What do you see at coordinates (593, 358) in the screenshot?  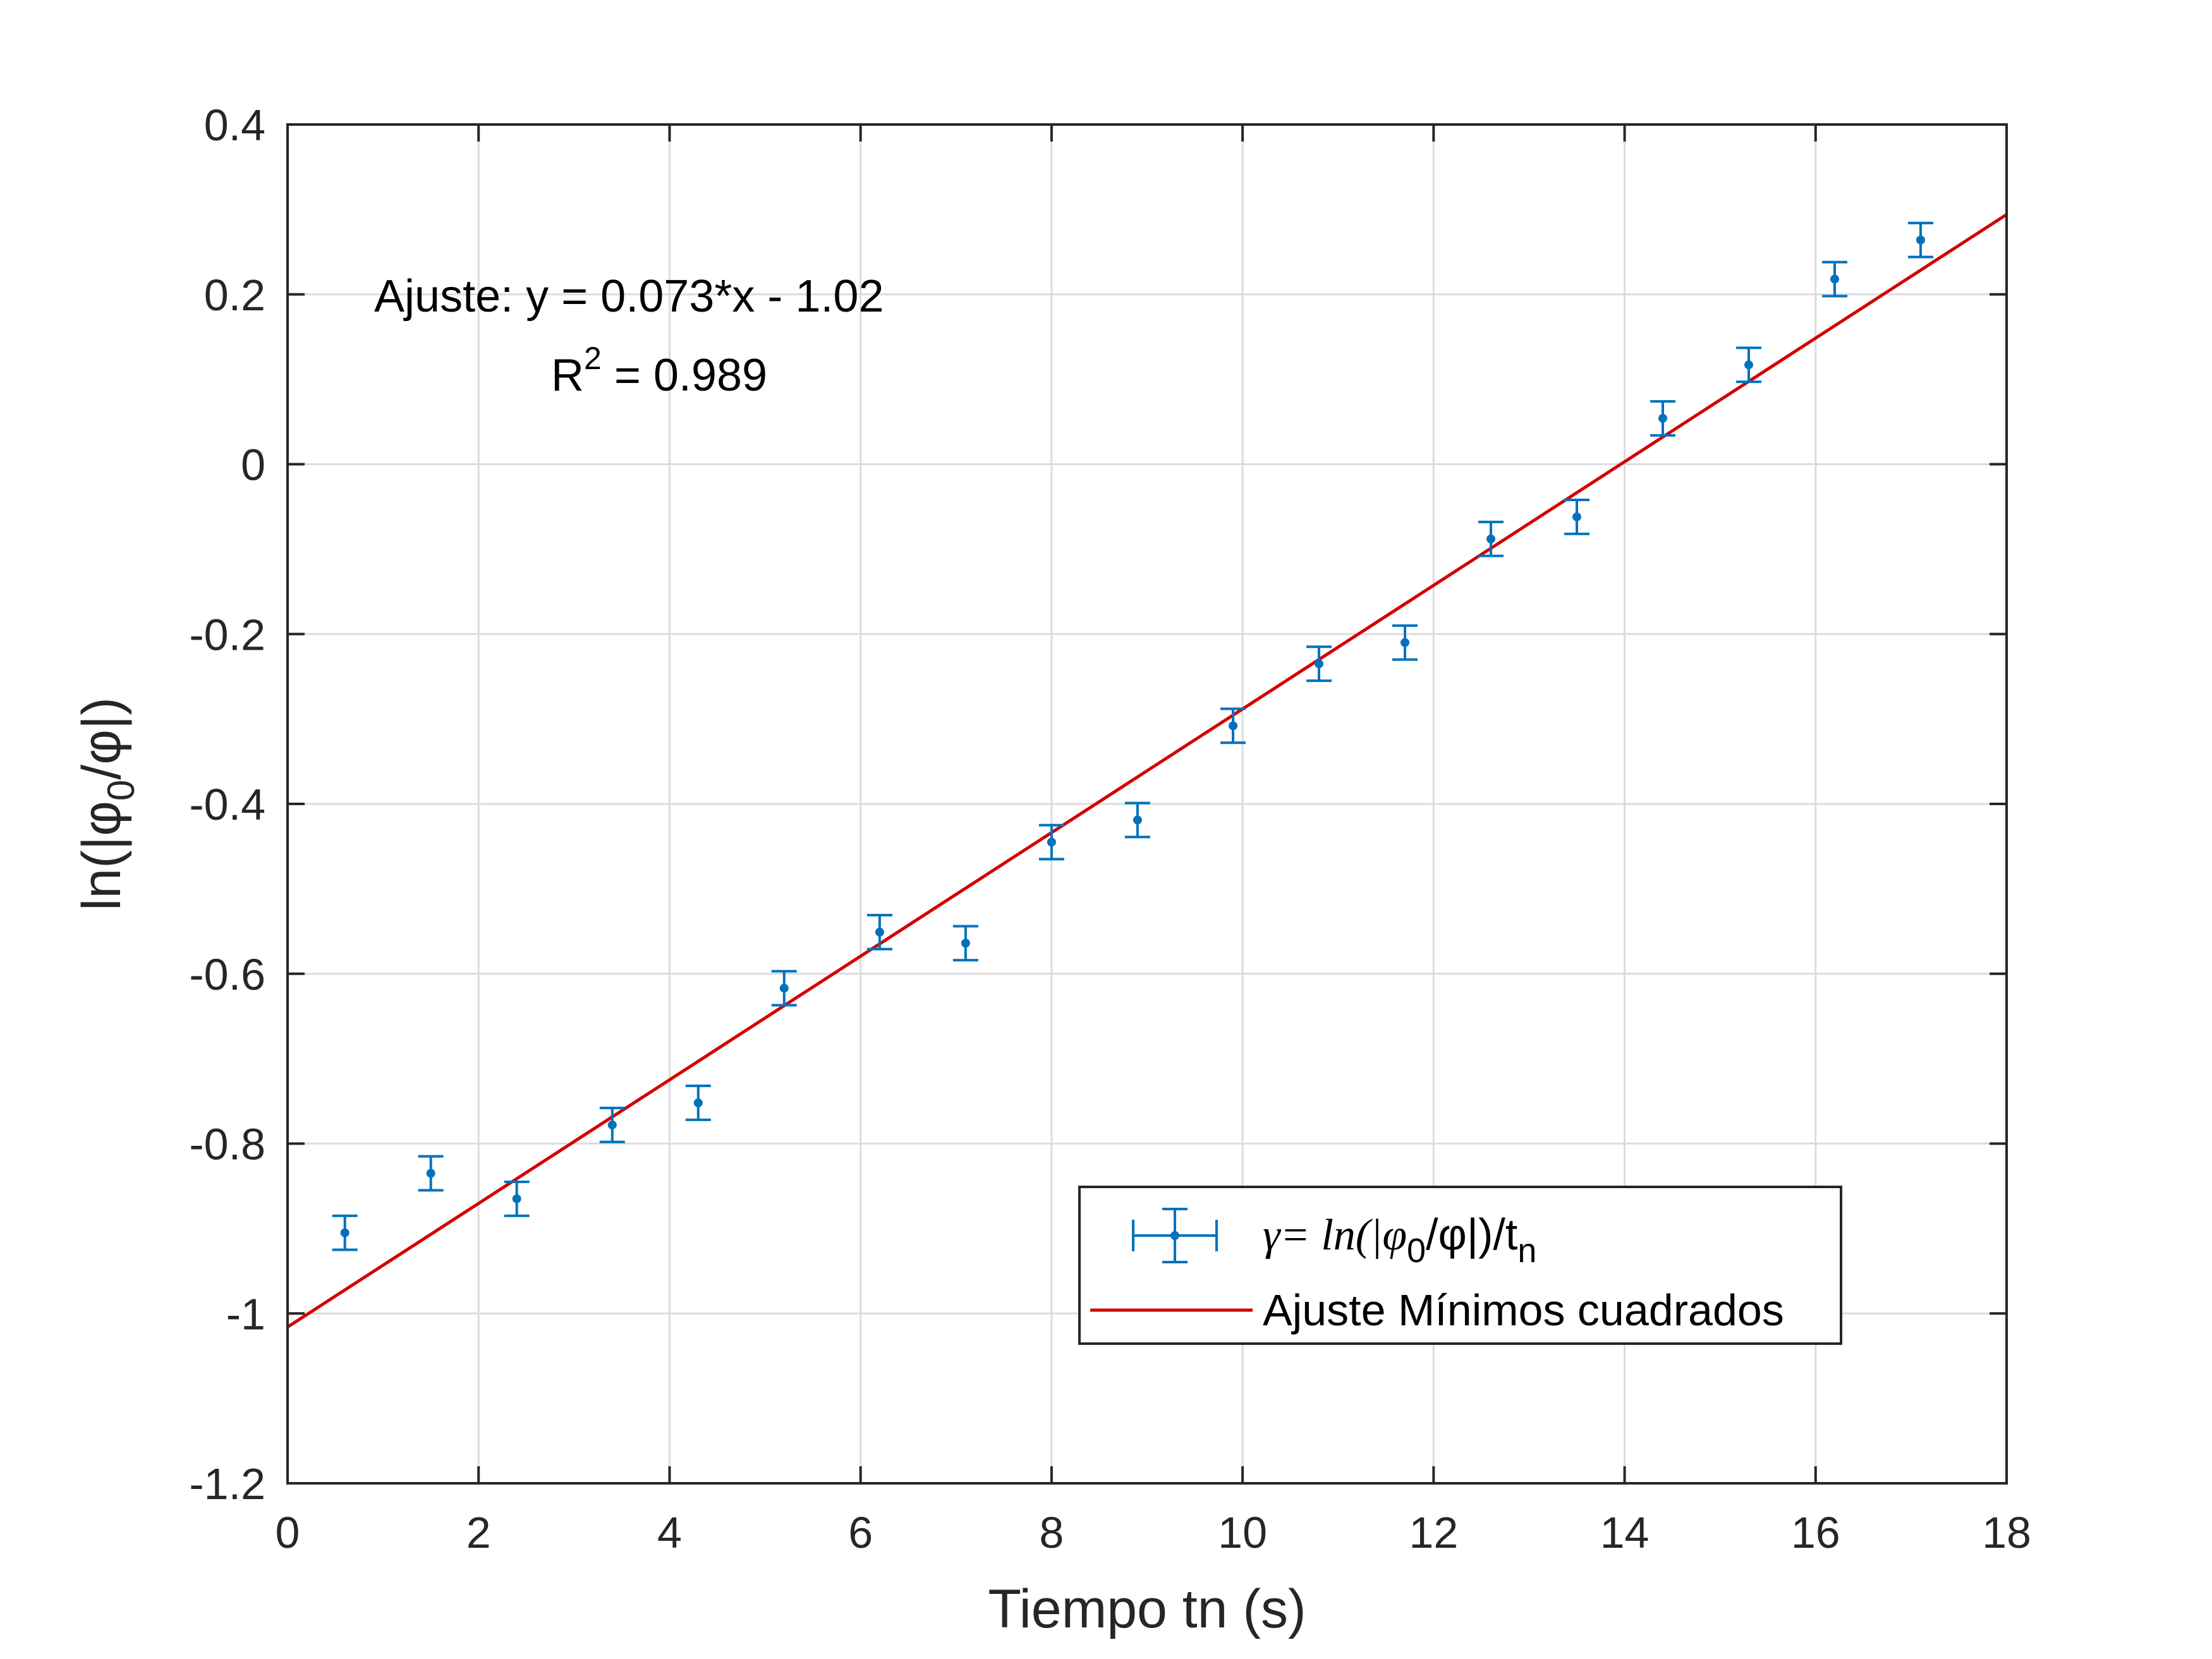 I see `r2-superscript: 2` at bounding box center [593, 358].